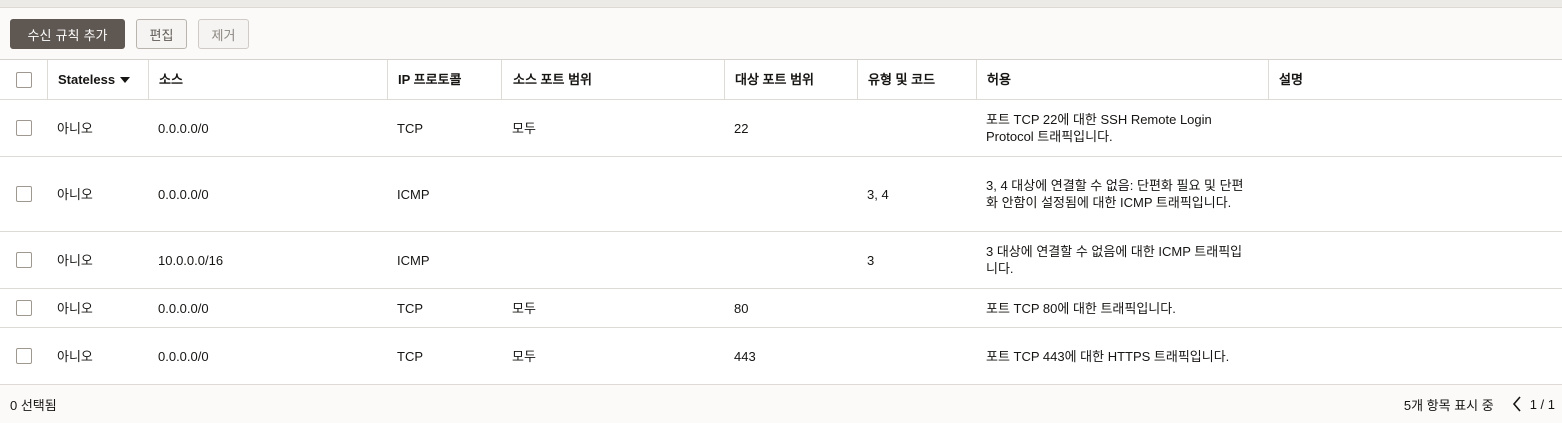  What do you see at coordinates (1291, 79) in the screenshot?
I see `column-label: 설명` at bounding box center [1291, 79].